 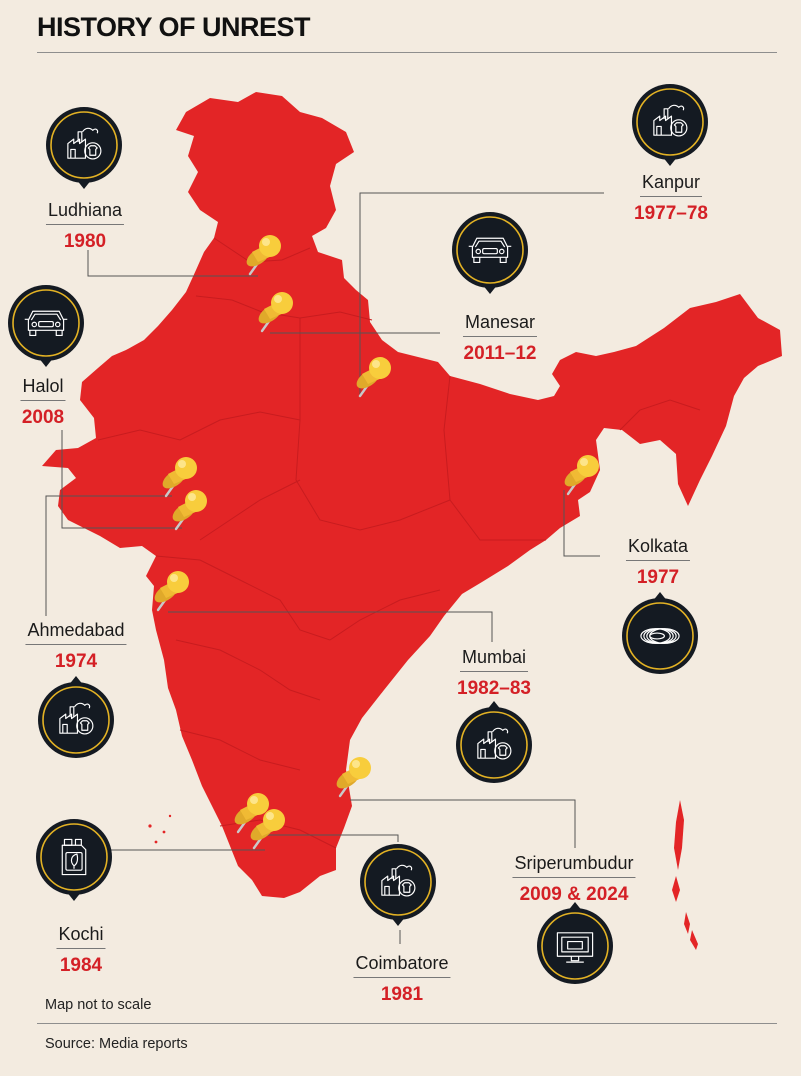 What do you see at coordinates (658, 548) in the screenshot?
I see `city-name: Kolkata` at bounding box center [658, 548].